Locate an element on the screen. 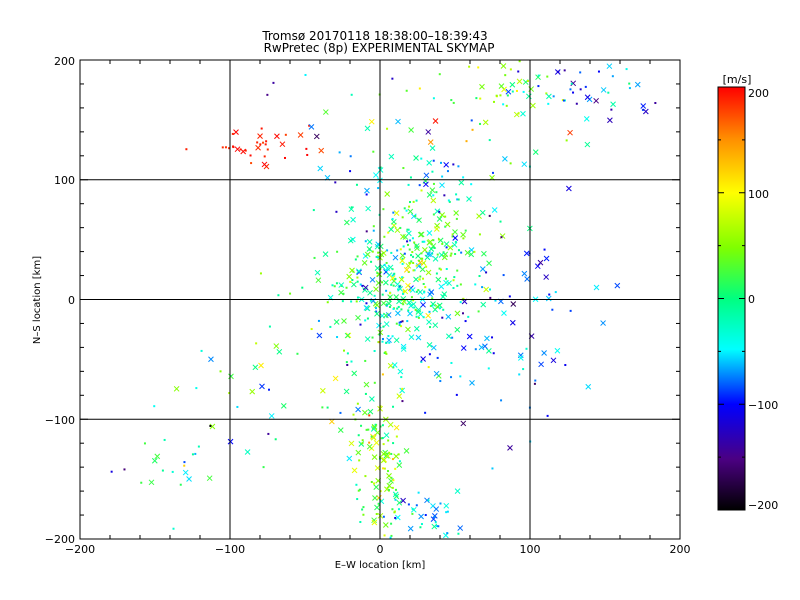 The width and height of the screenshot is (800, 600). colorbar-tick-label: 0 is located at coordinates (751, 299).